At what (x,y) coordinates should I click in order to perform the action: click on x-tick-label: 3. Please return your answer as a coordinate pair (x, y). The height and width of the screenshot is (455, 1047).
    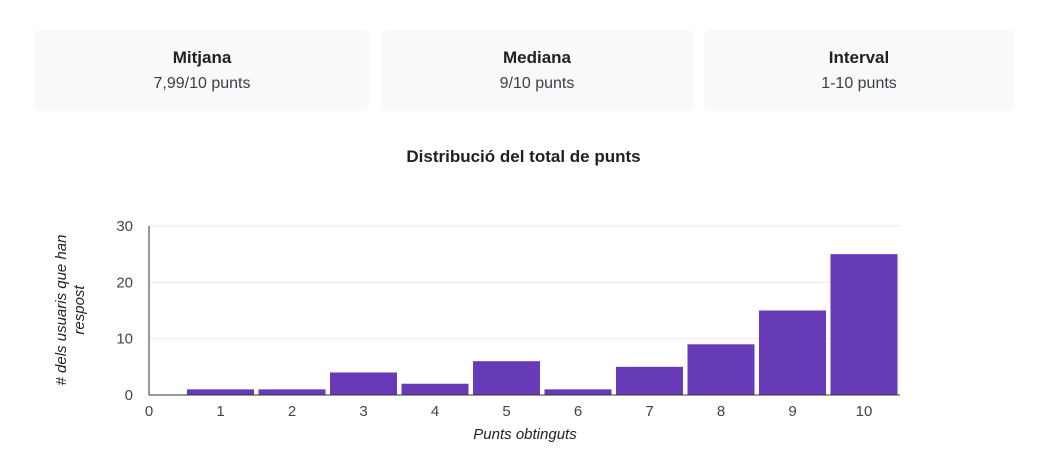
    Looking at the image, I should click on (363, 411).